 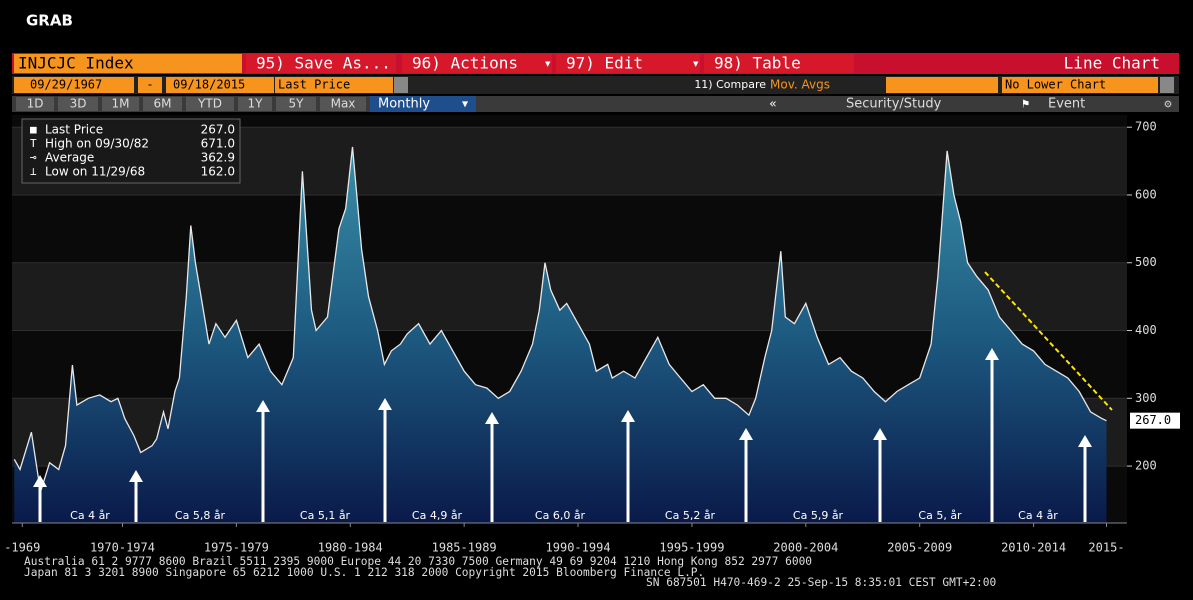 What do you see at coordinates (1146, 330) in the screenshot?
I see `y-tick-label: 400` at bounding box center [1146, 330].